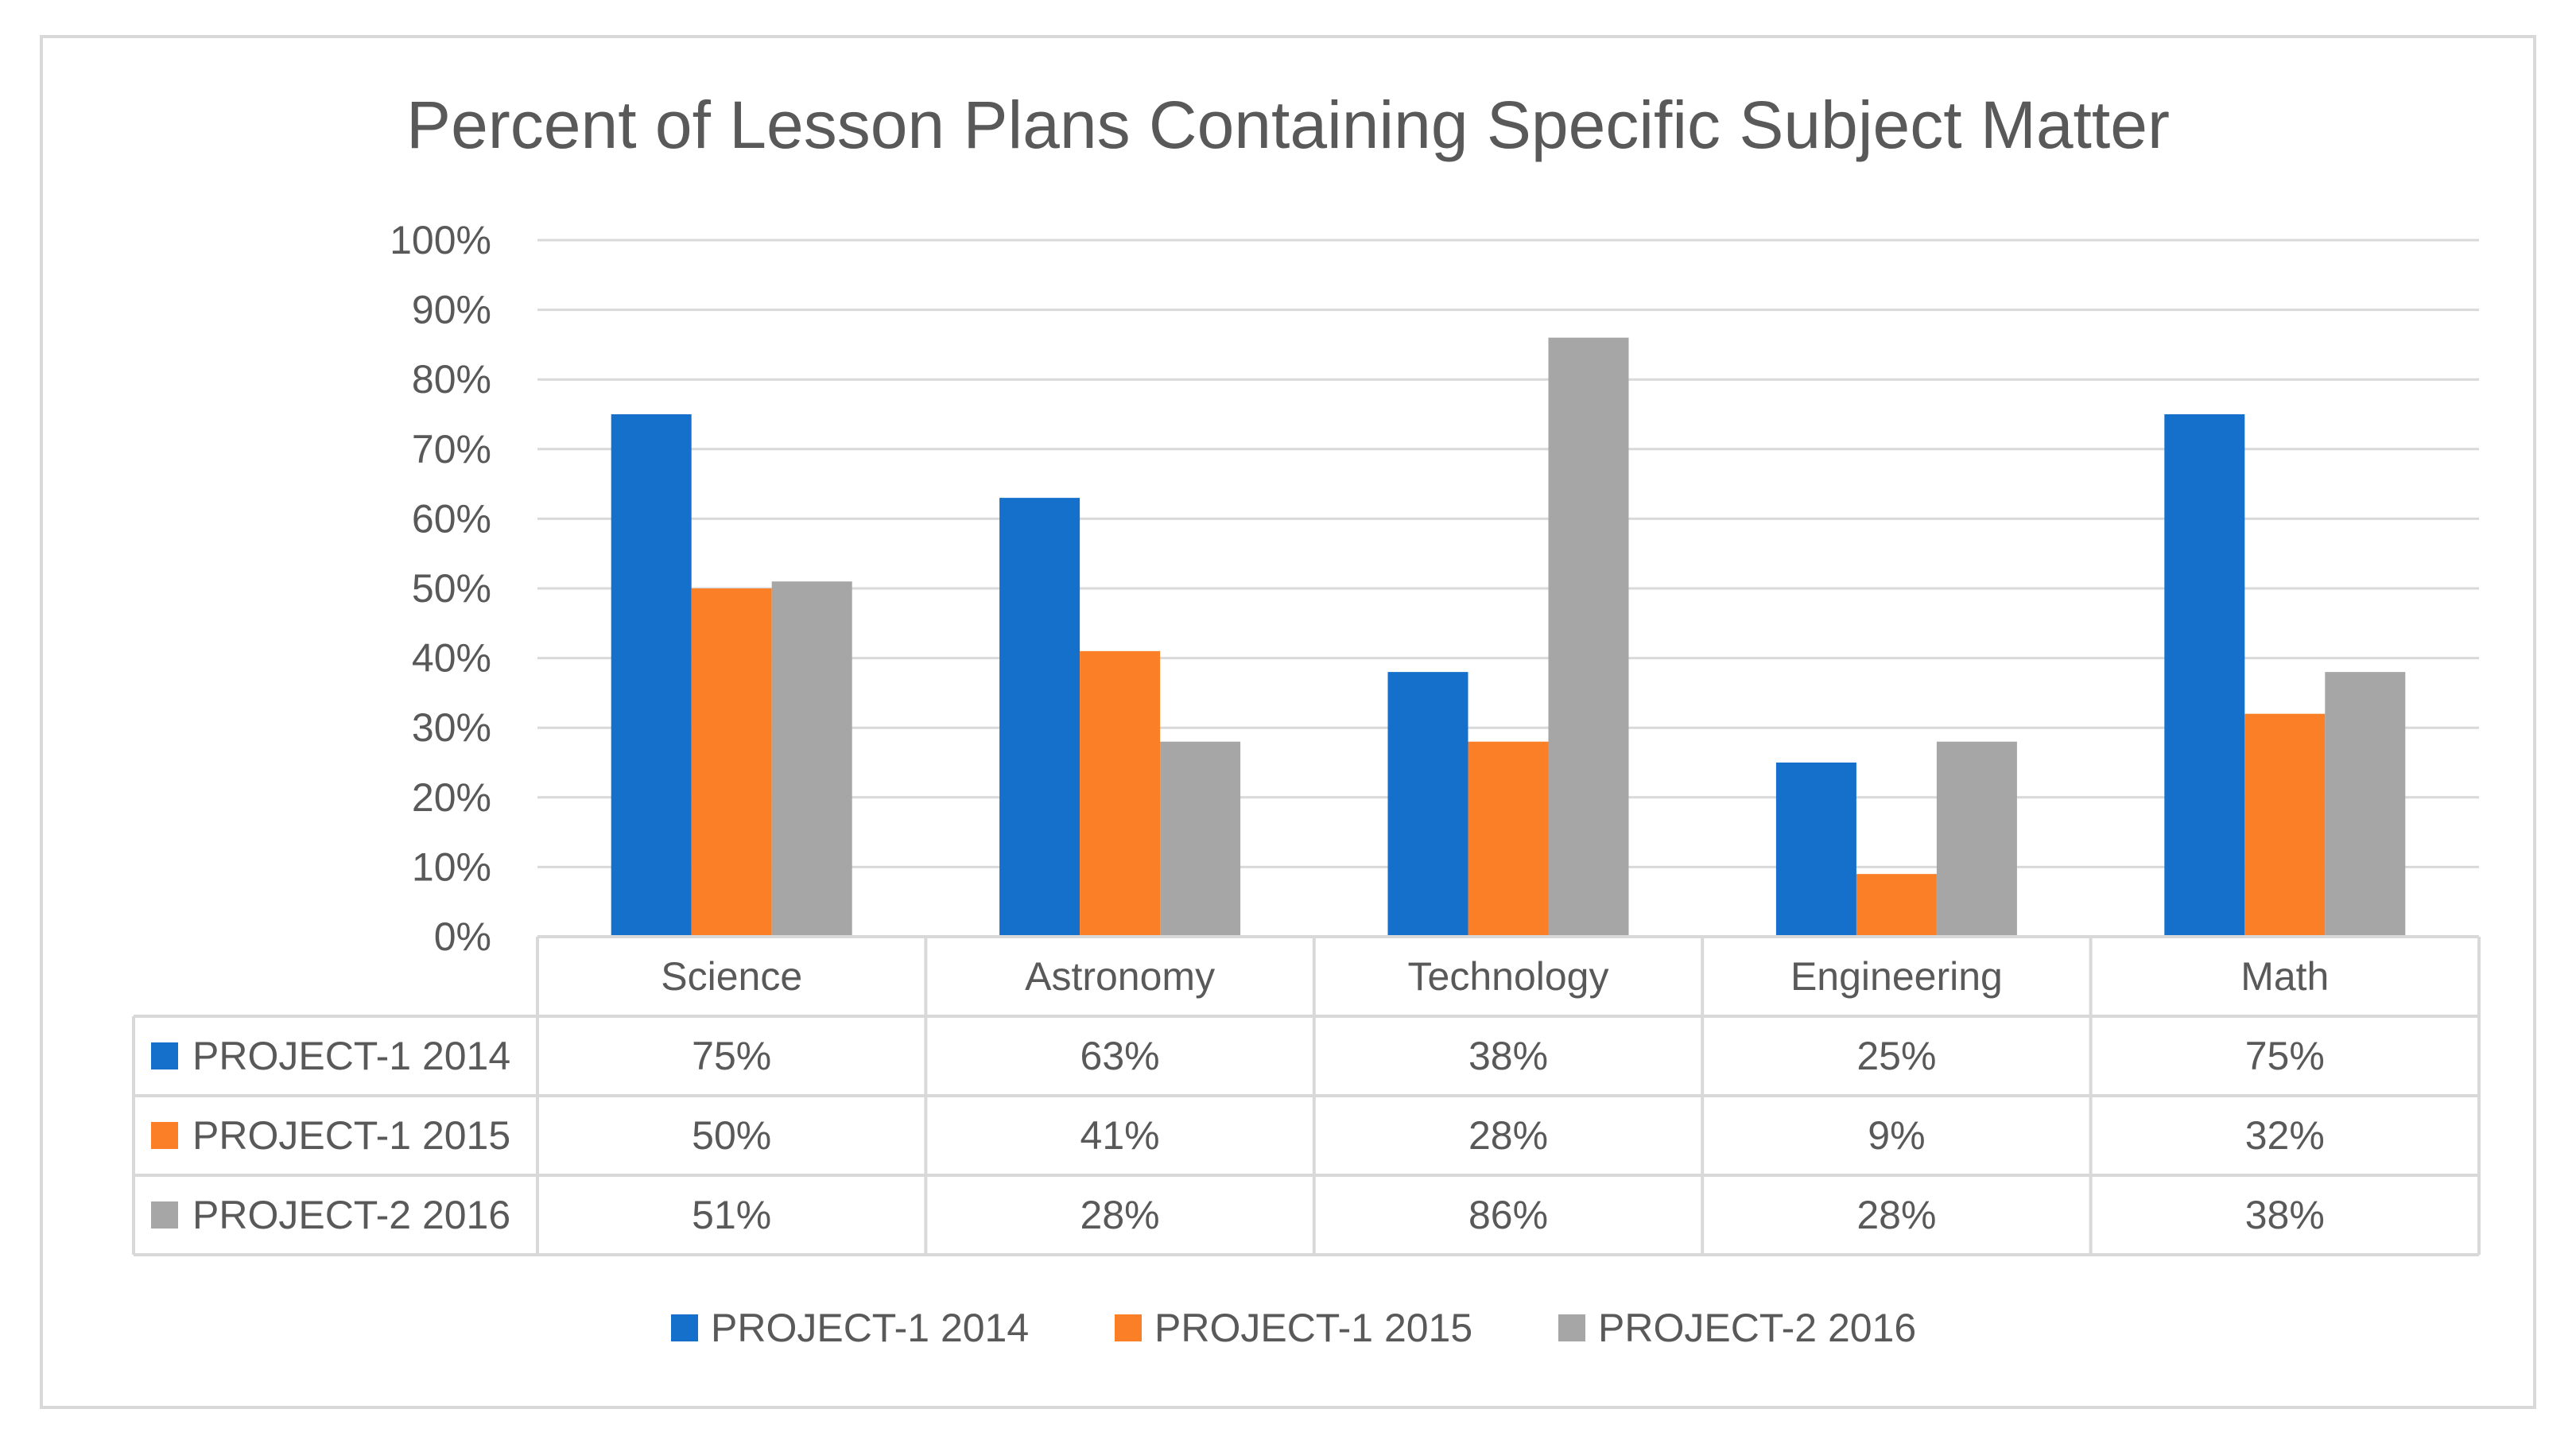  What do you see at coordinates (351, 1056) in the screenshot?
I see `table-series-label: PROJECT-1 2014` at bounding box center [351, 1056].